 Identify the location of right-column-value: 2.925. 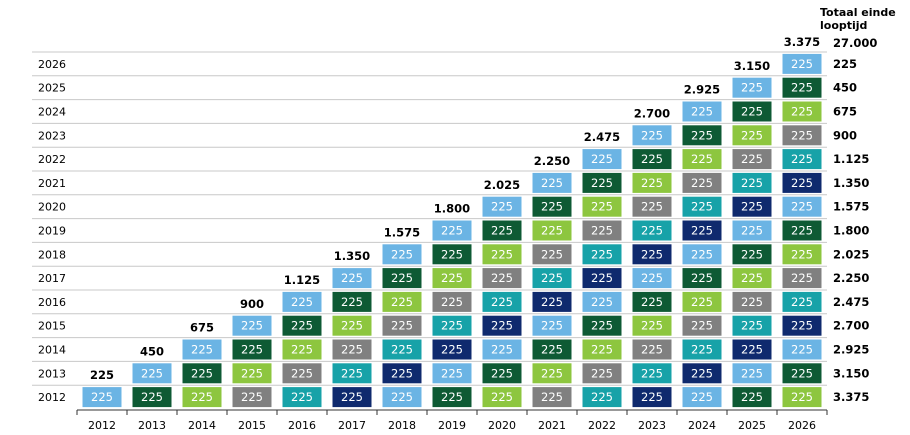
(851, 350).